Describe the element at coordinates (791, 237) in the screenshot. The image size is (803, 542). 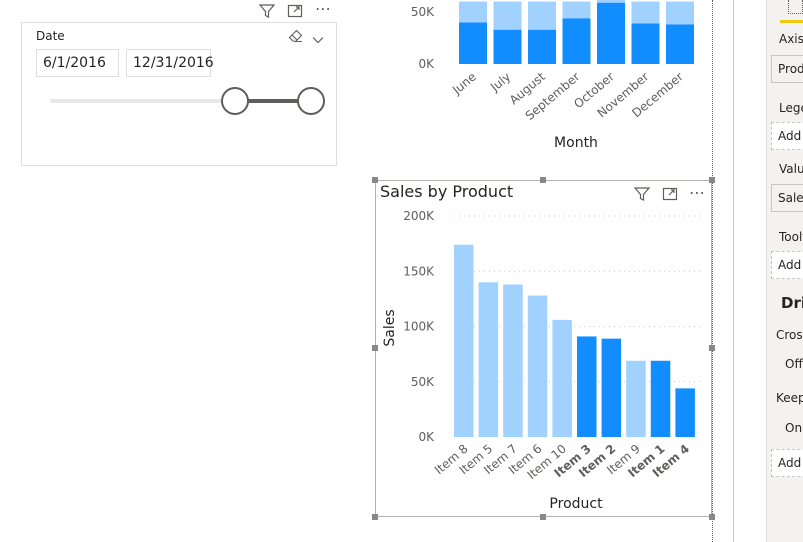
I see `tooltips-label: Toolt` at that location.